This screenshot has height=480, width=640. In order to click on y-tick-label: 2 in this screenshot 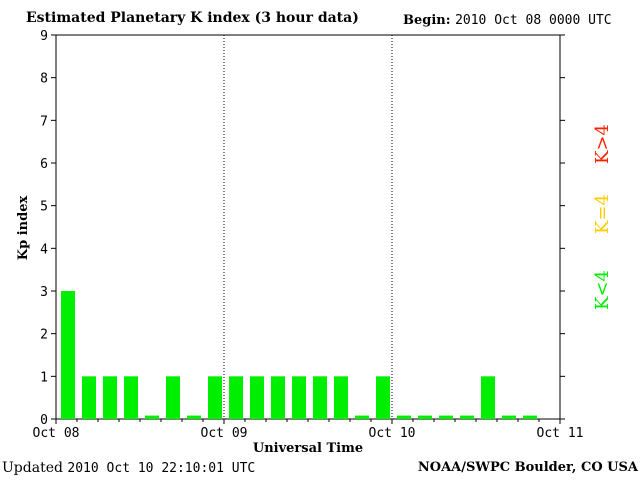, I will do `click(44, 335)`.